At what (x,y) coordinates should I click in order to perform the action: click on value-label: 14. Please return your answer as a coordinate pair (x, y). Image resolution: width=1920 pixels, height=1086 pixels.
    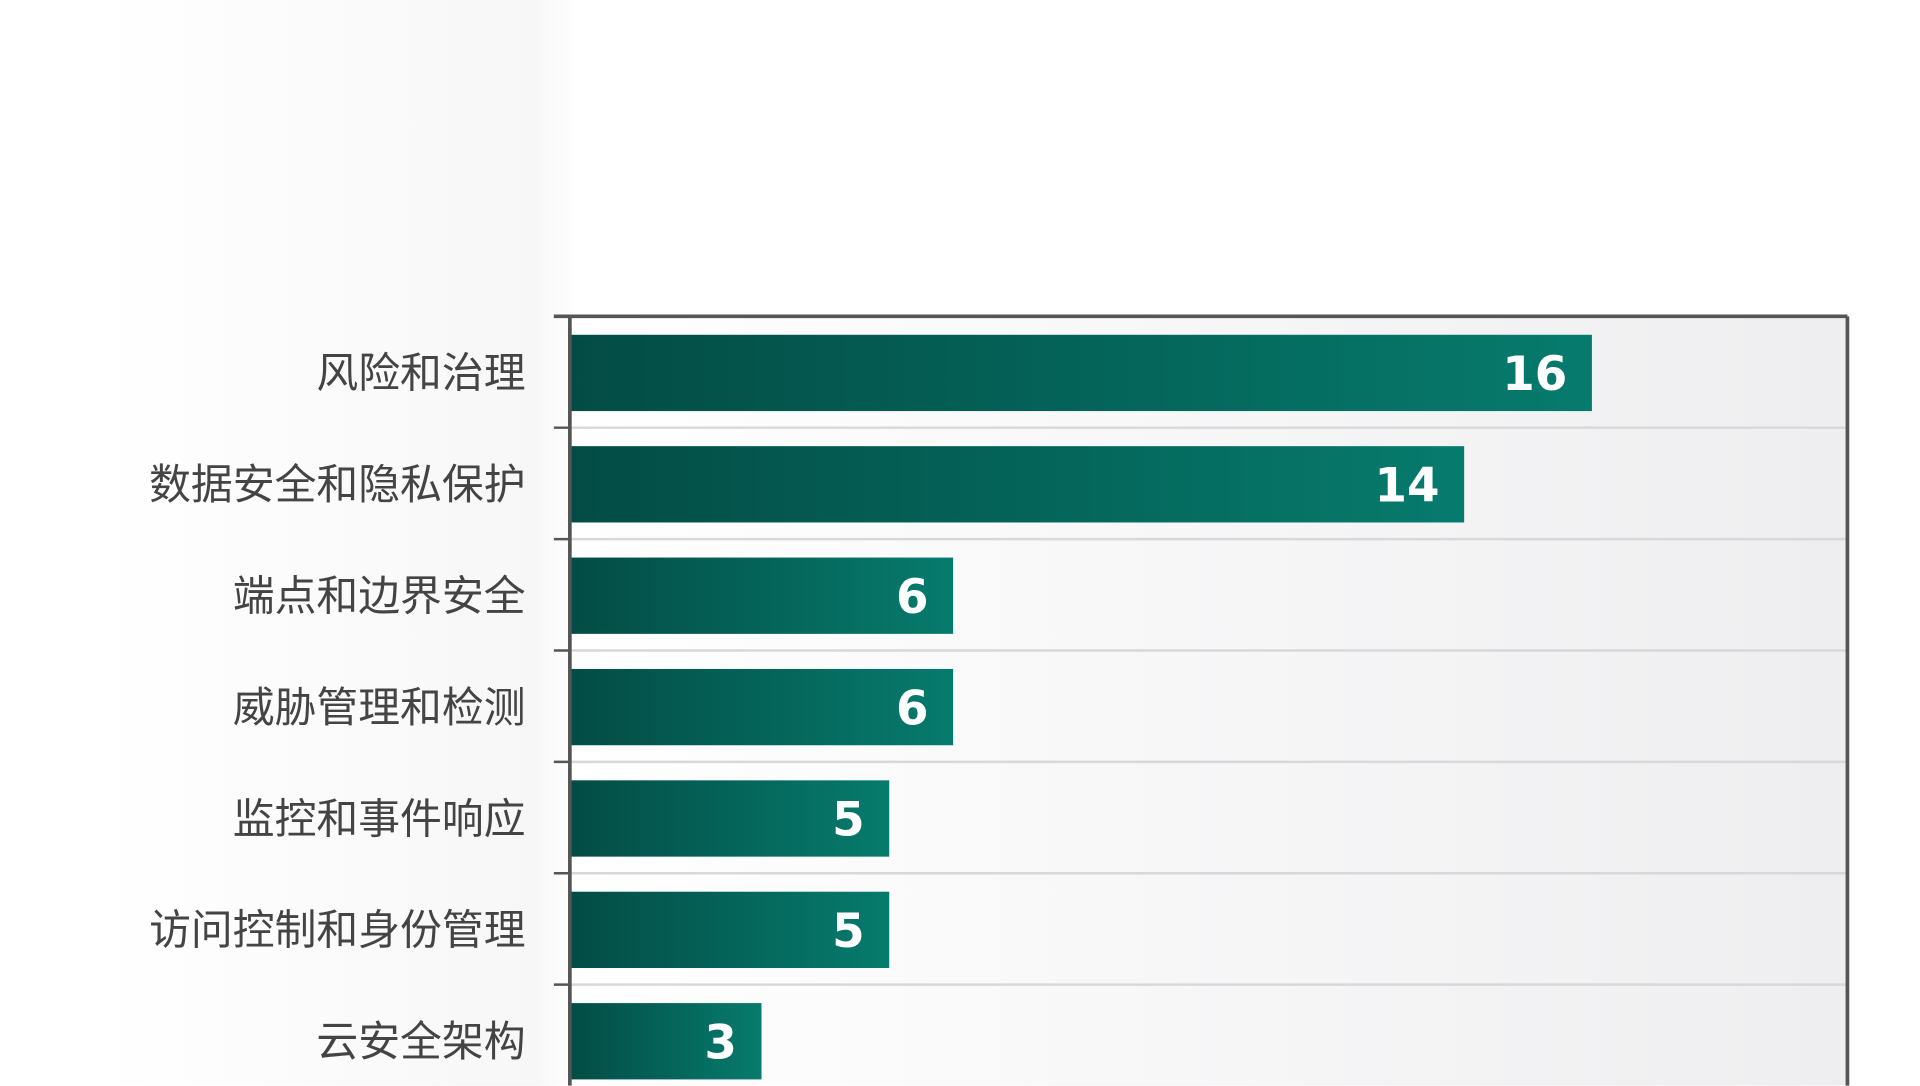
    Looking at the image, I should click on (1406, 487).